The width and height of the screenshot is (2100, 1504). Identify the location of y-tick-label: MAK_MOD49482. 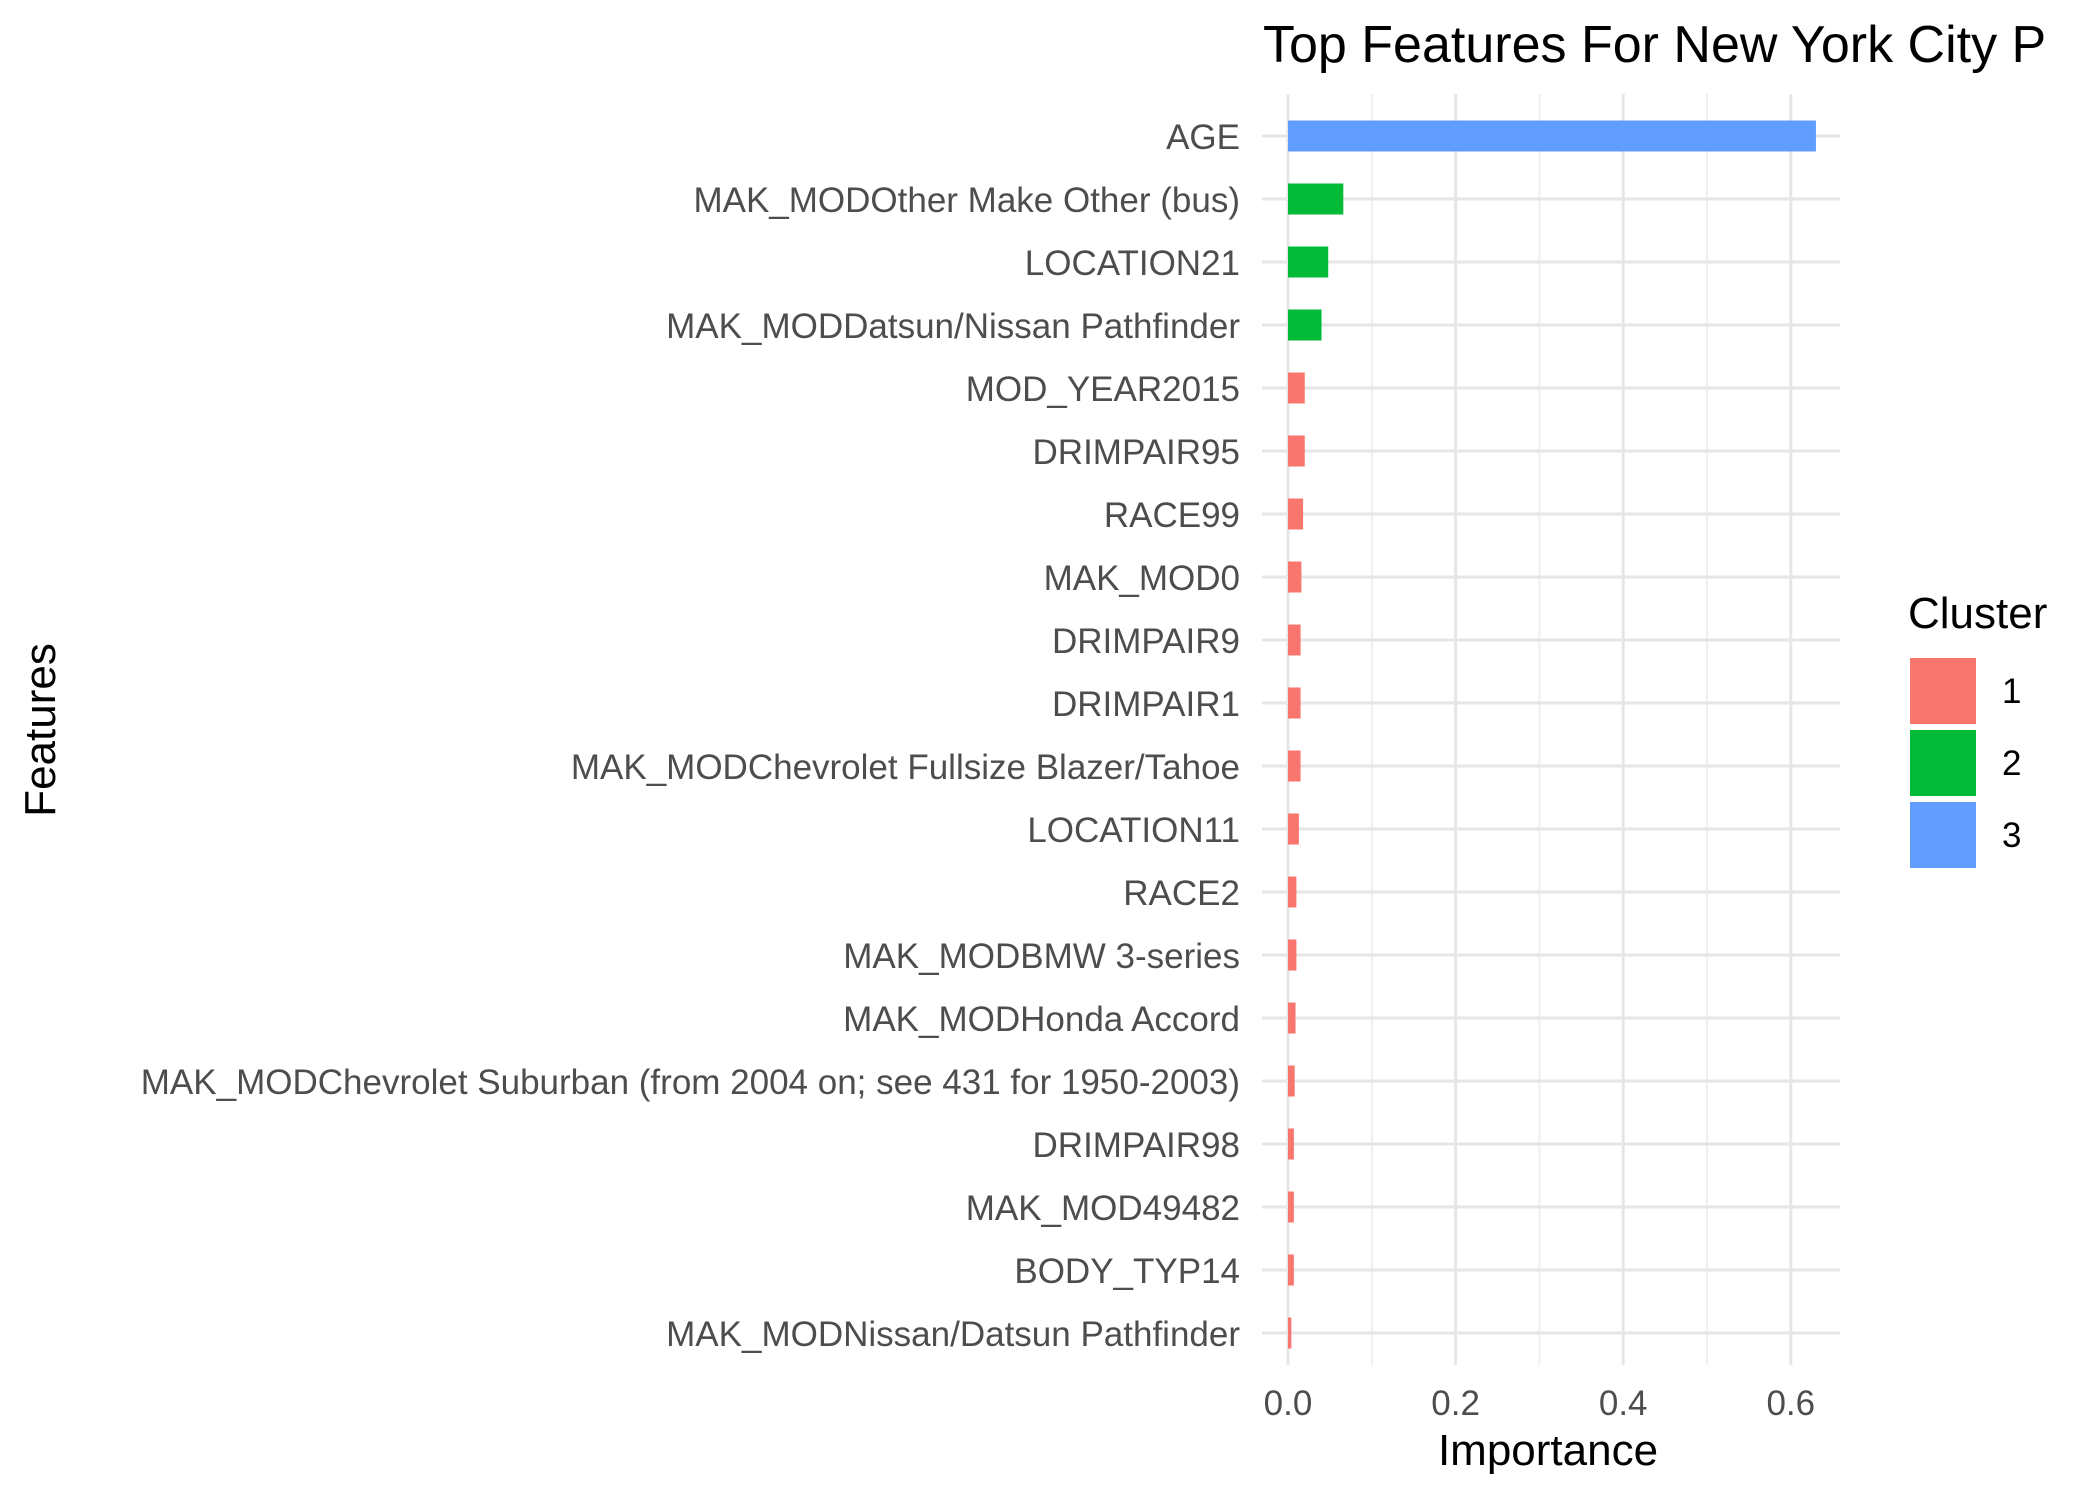
(1103, 1208).